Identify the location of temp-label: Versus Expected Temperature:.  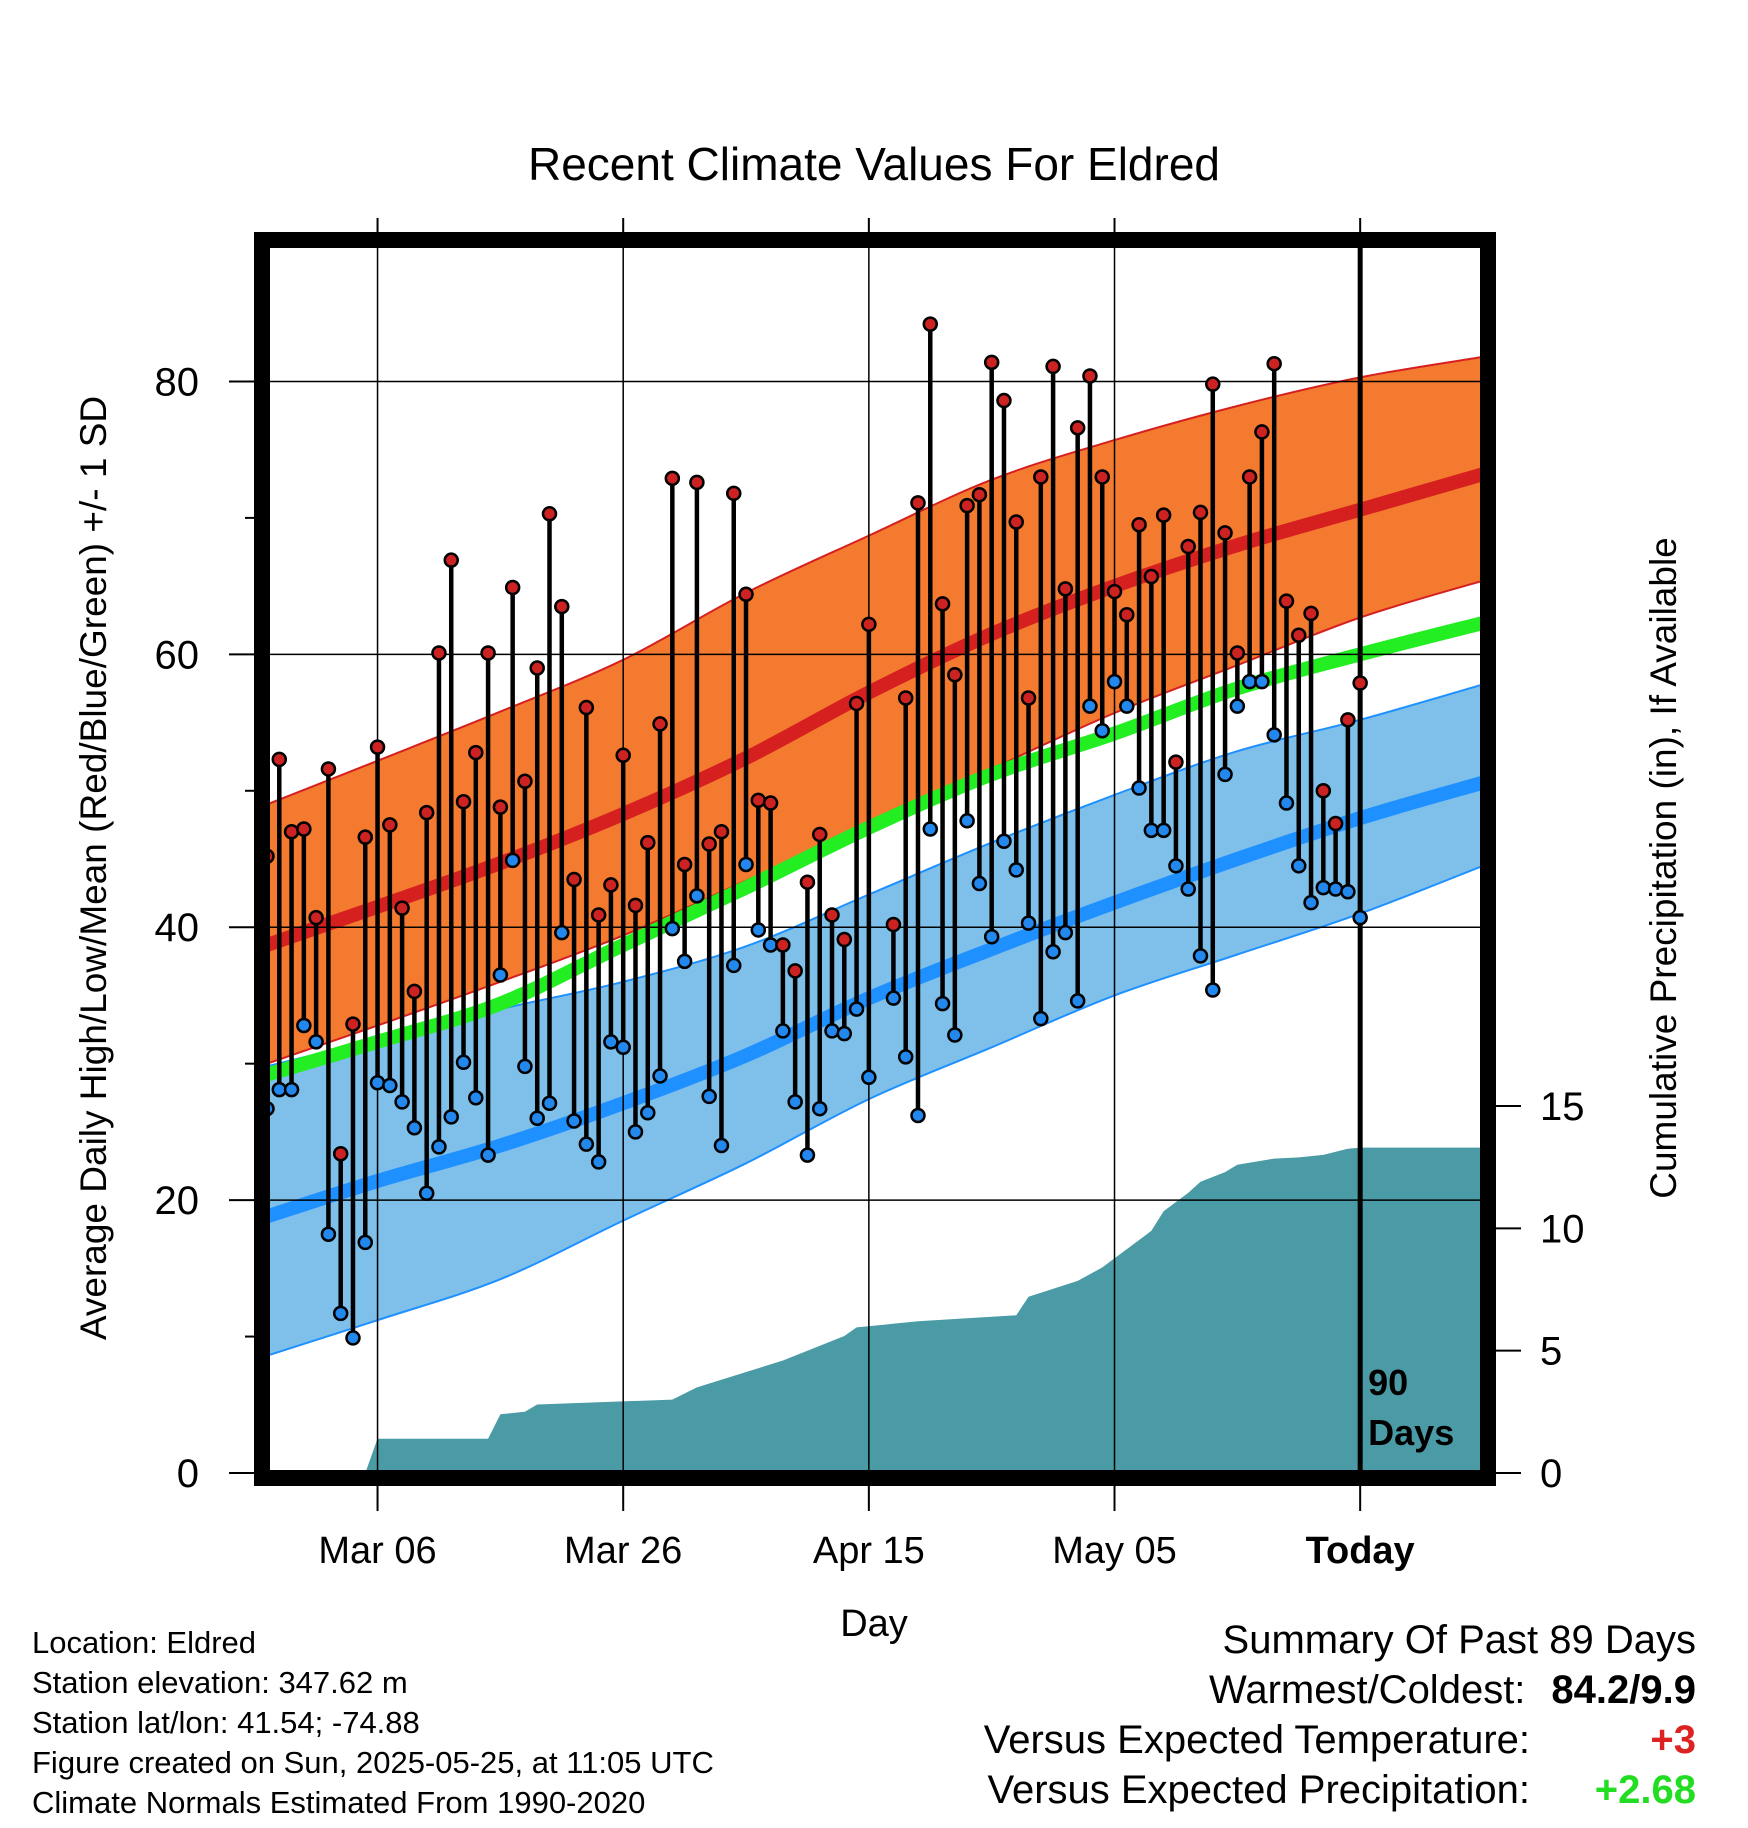
(1256, 1740).